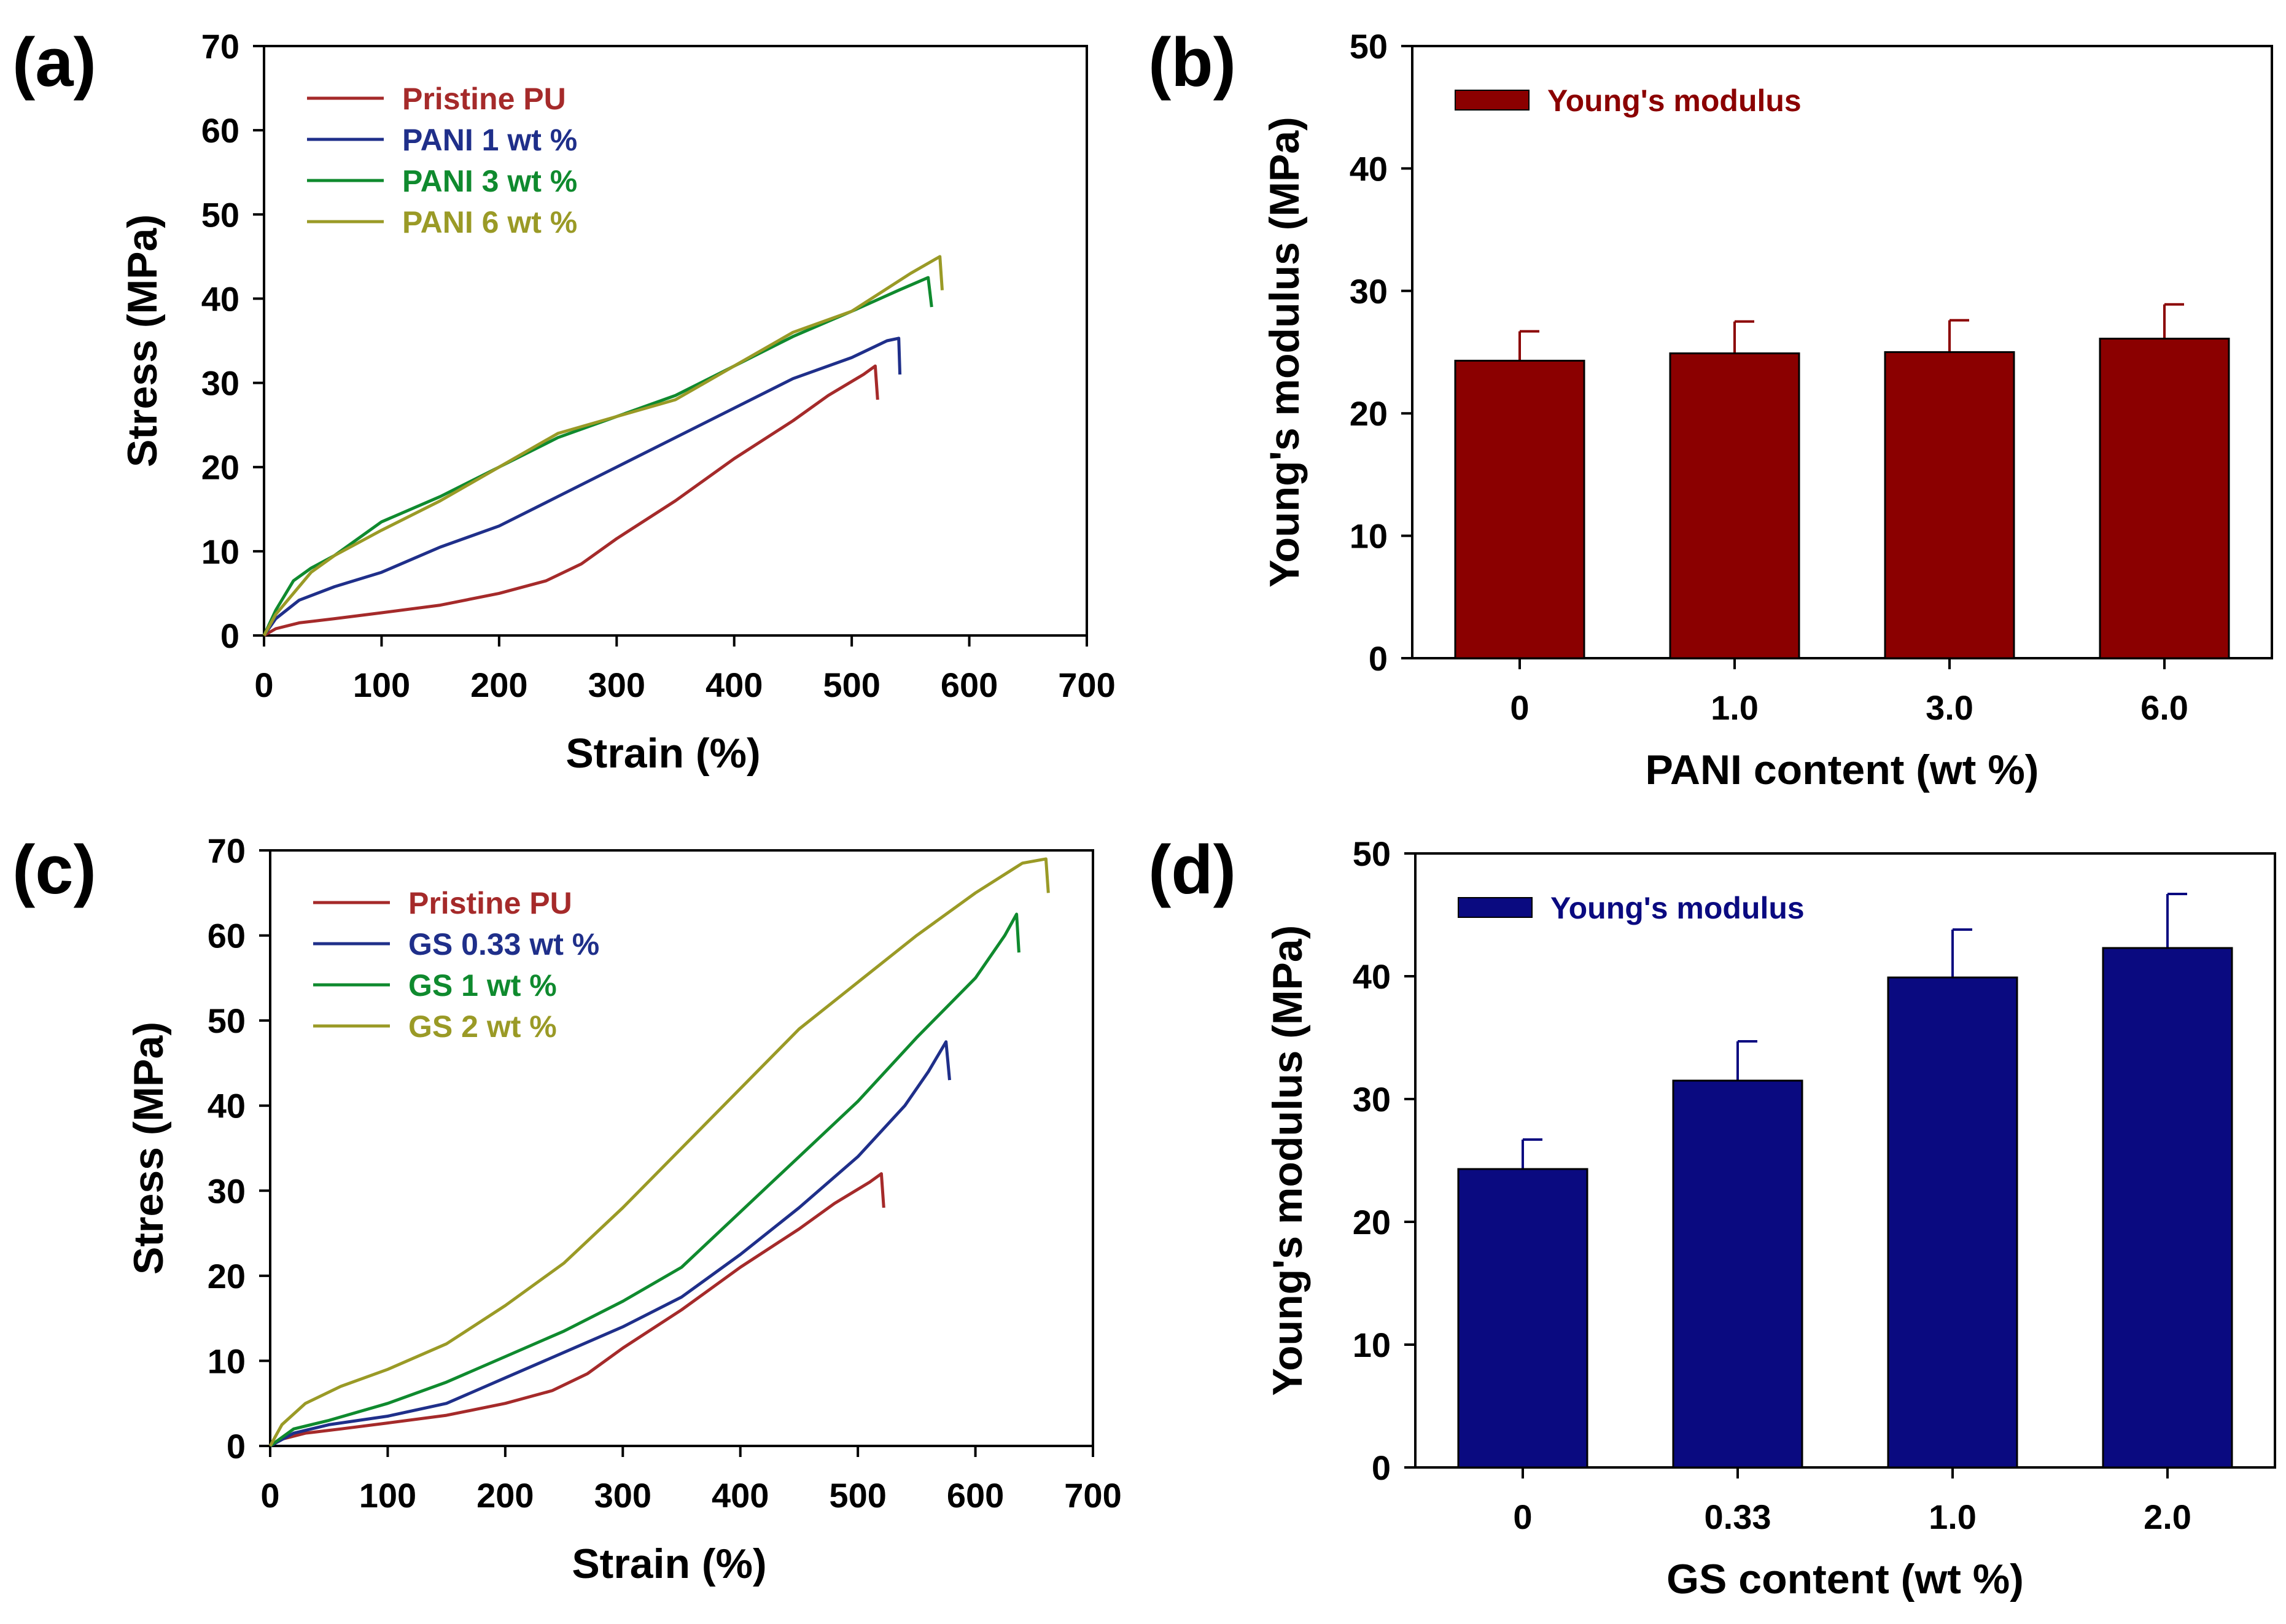  What do you see at coordinates (54, 870) in the screenshot?
I see `panel-label: (c)` at bounding box center [54, 870].